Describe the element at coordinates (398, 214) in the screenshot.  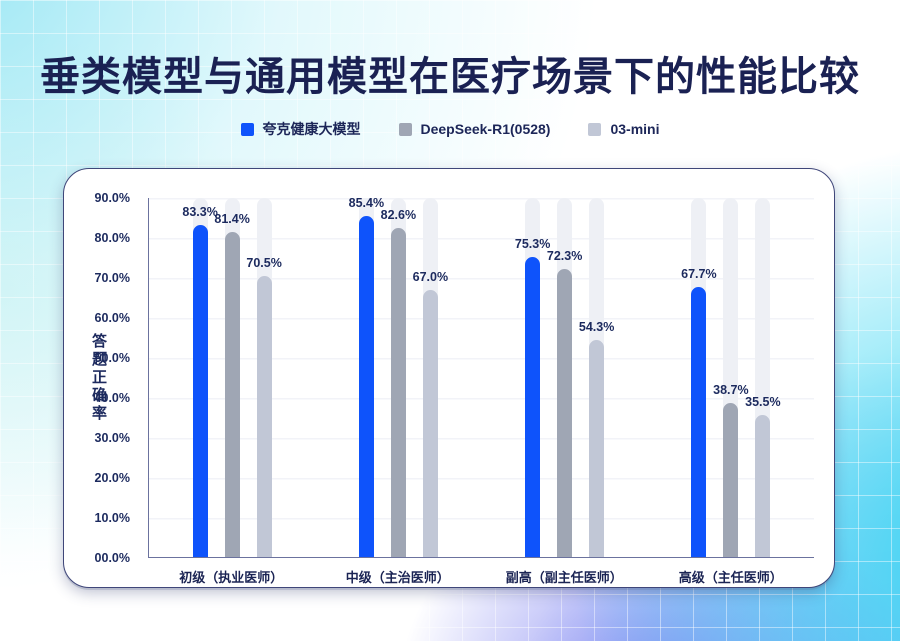
I see `bar-value-label: 82.6%` at that location.